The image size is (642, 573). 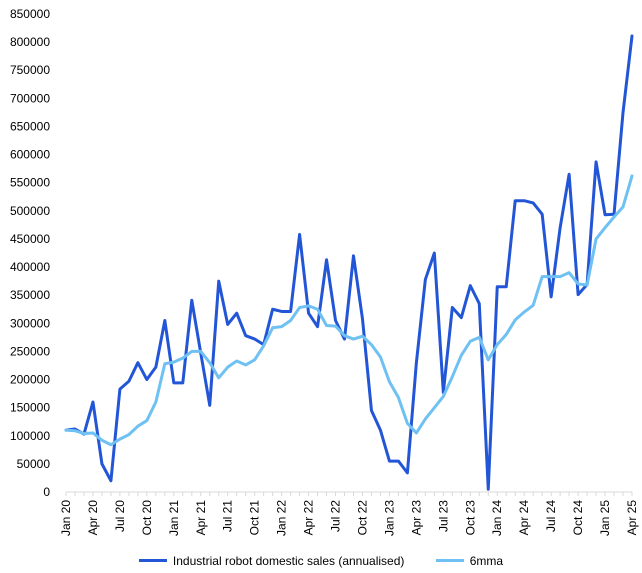 I want to click on legend-item-6mma: 6mma, so click(x=469, y=560).